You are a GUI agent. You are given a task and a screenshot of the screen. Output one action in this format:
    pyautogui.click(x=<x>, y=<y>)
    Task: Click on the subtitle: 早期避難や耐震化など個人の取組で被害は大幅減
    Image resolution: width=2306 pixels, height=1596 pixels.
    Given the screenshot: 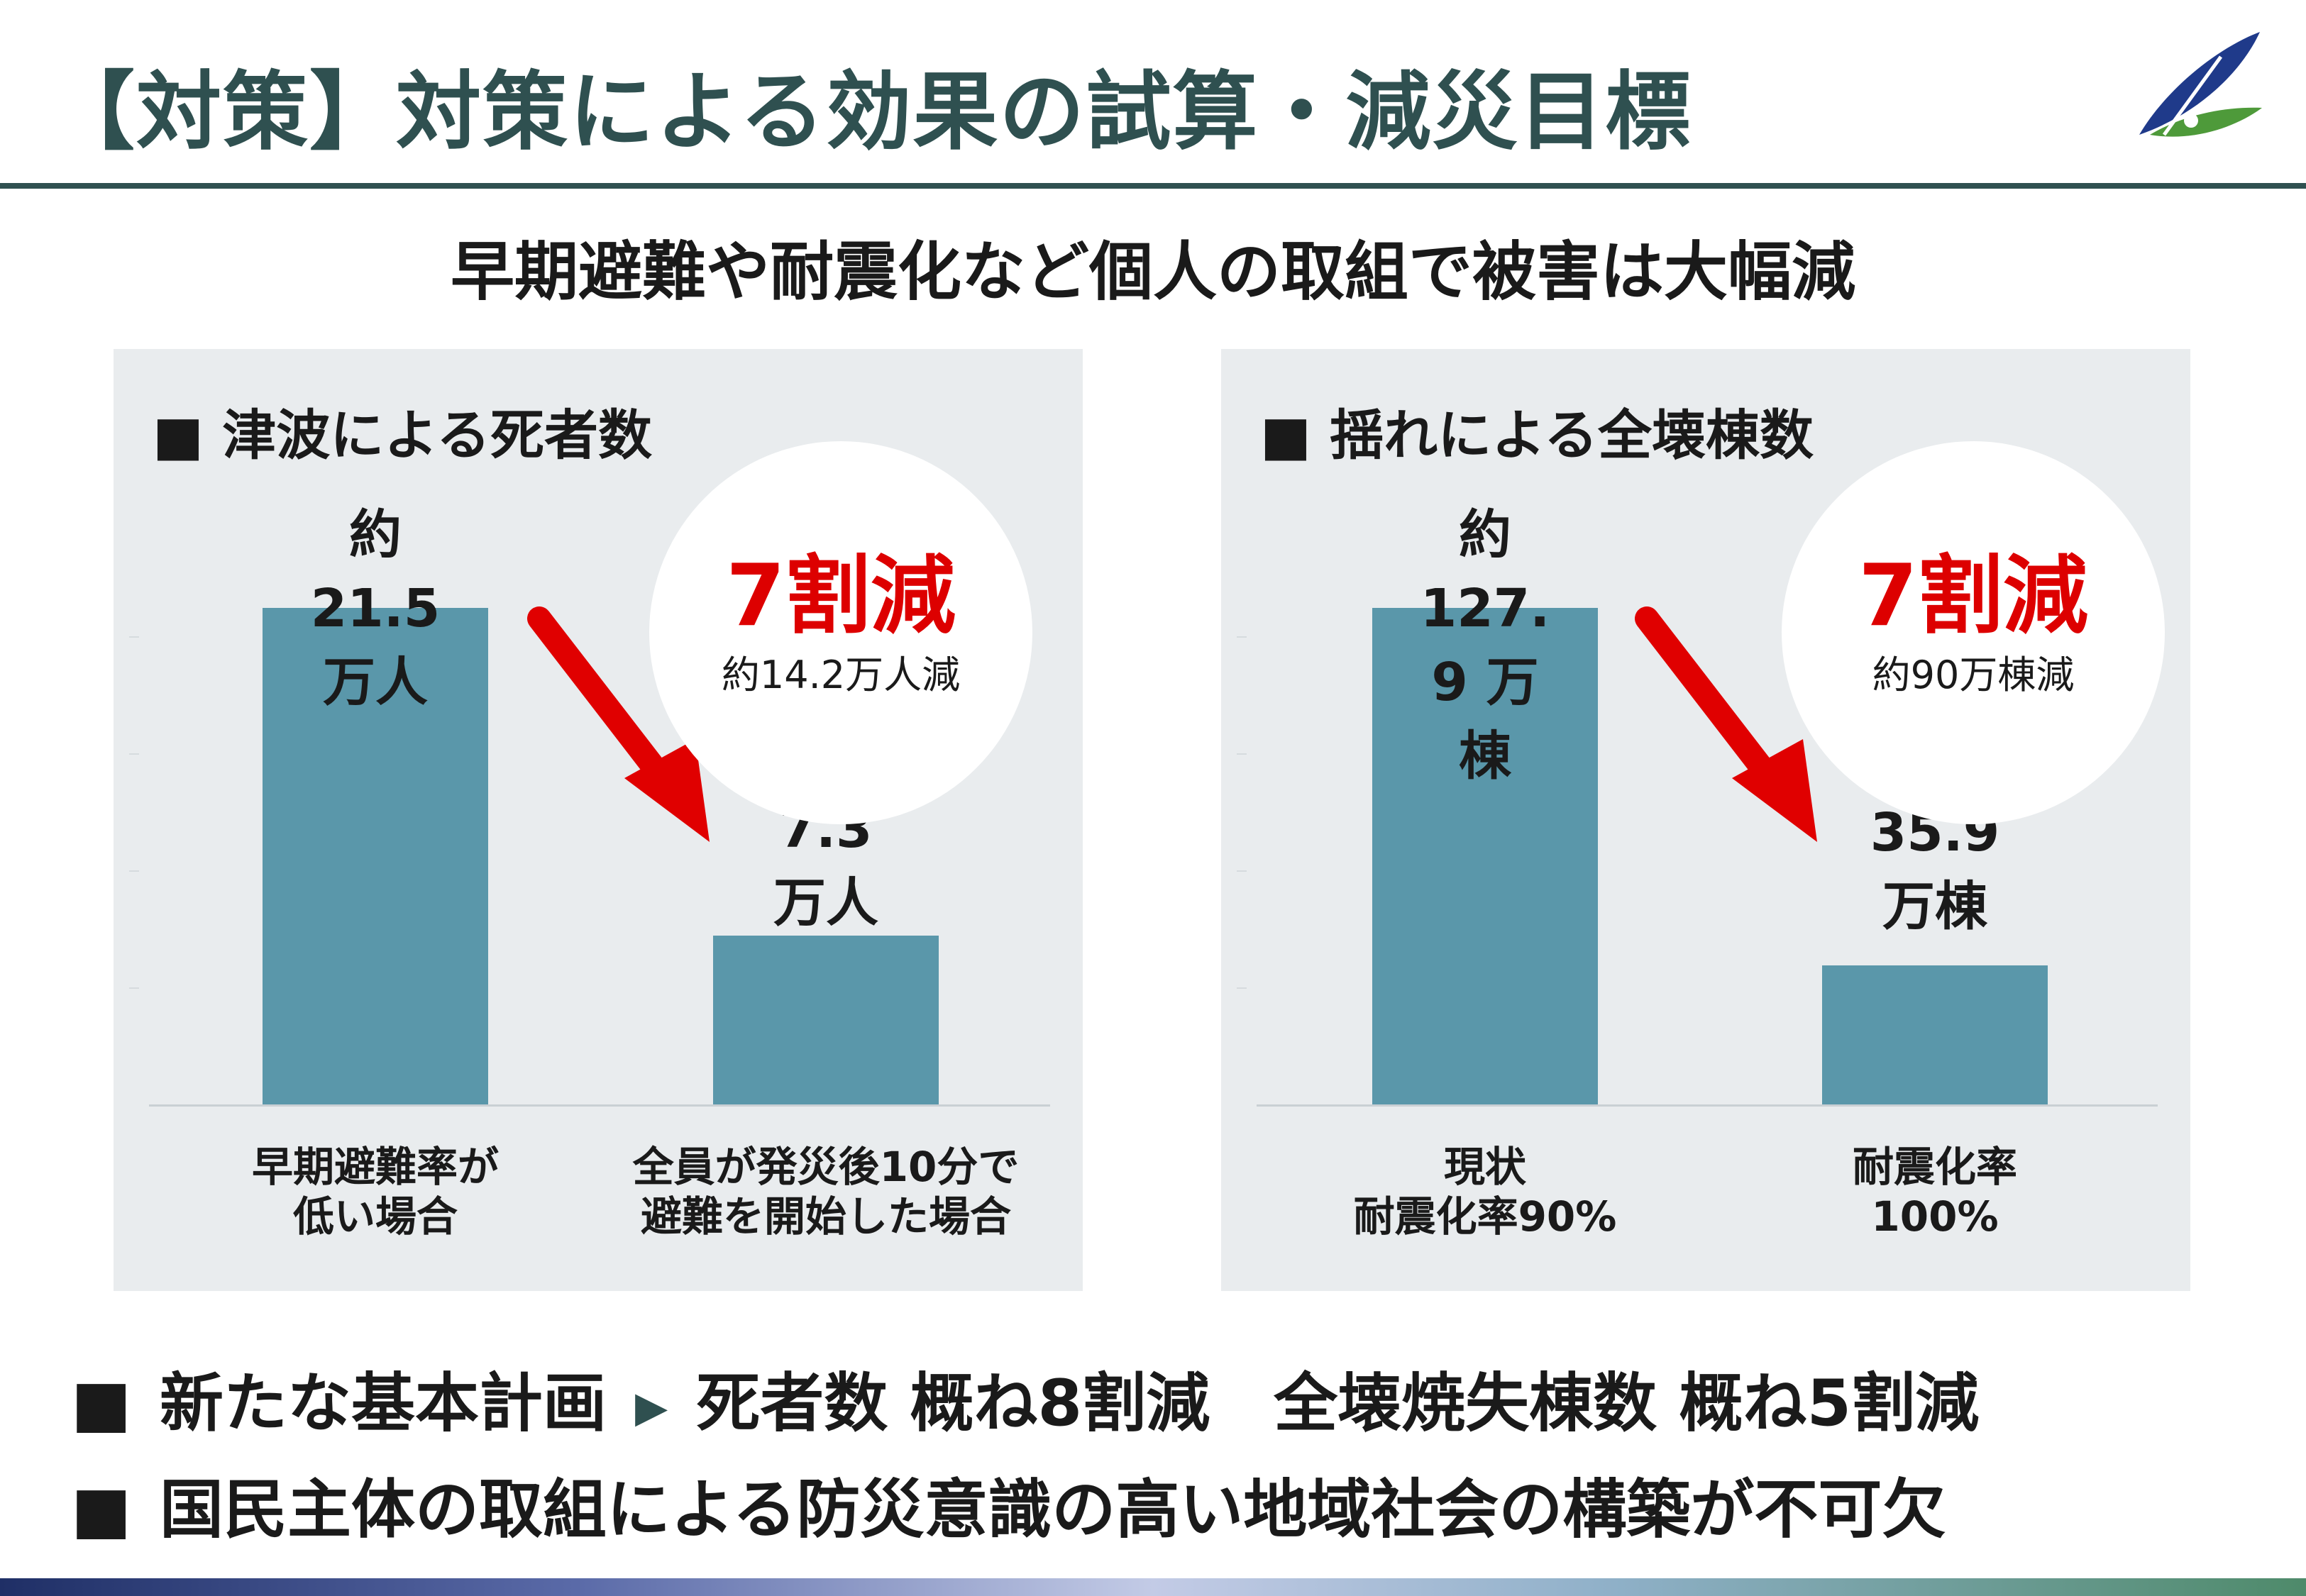 What is the action you would take?
    pyautogui.click(x=1153, y=272)
    